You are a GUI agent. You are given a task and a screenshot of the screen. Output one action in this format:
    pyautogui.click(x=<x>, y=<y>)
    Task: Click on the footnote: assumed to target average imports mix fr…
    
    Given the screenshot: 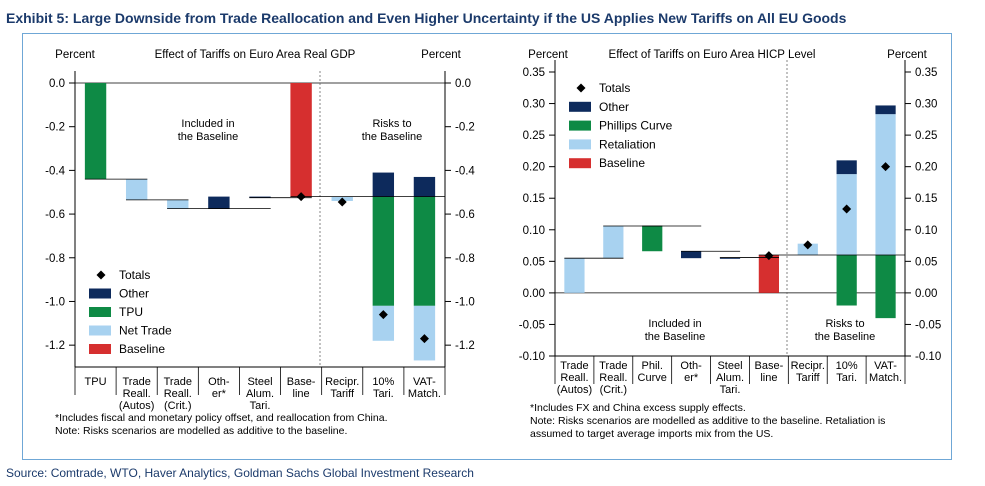 What is the action you would take?
    pyautogui.click(x=651, y=434)
    